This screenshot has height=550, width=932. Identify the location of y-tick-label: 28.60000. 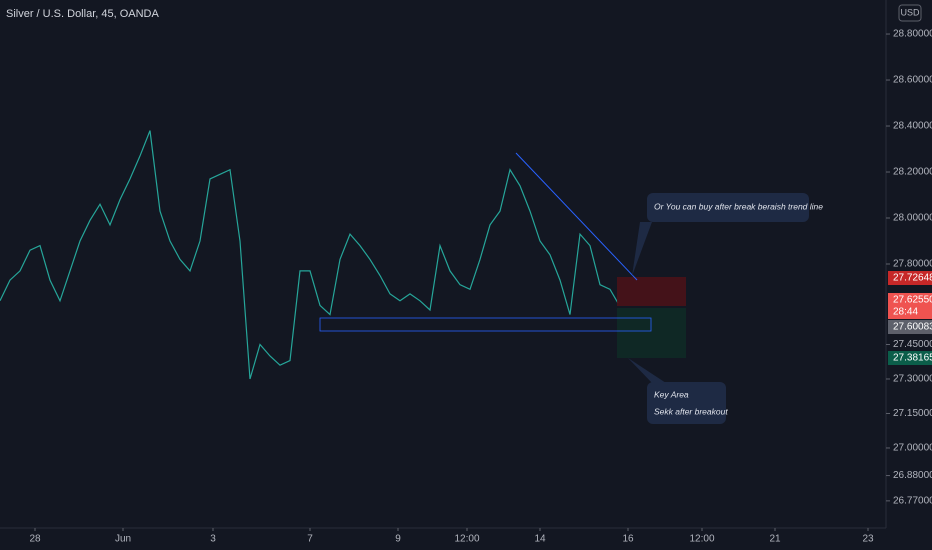
(912, 80).